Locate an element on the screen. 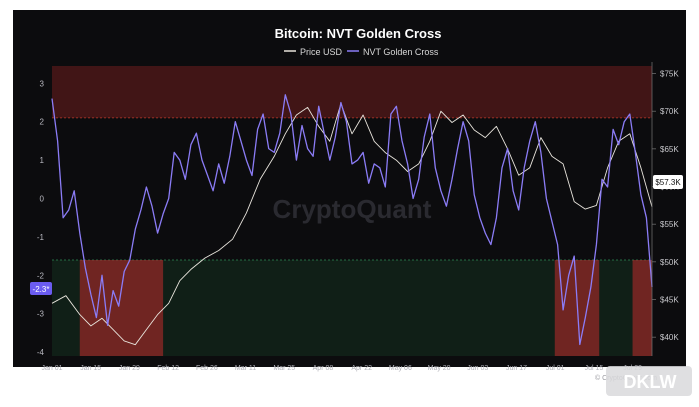 The image size is (699, 407). x-axis-tick-label: Jun 17 is located at coordinates (516, 368).